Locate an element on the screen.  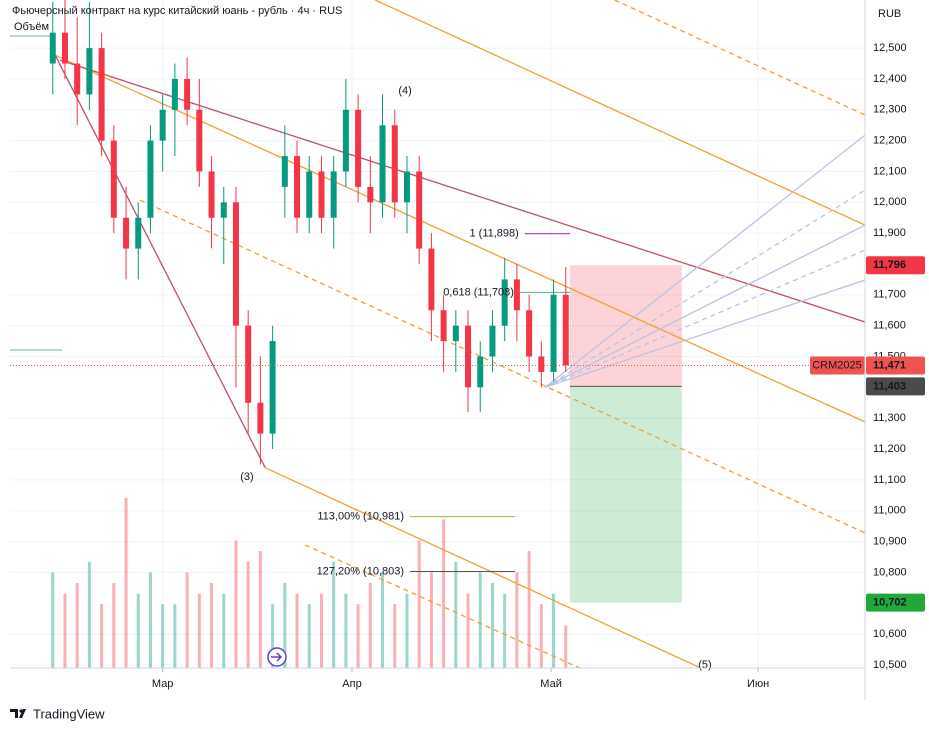
logo-mark is located at coordinates (18, 713).